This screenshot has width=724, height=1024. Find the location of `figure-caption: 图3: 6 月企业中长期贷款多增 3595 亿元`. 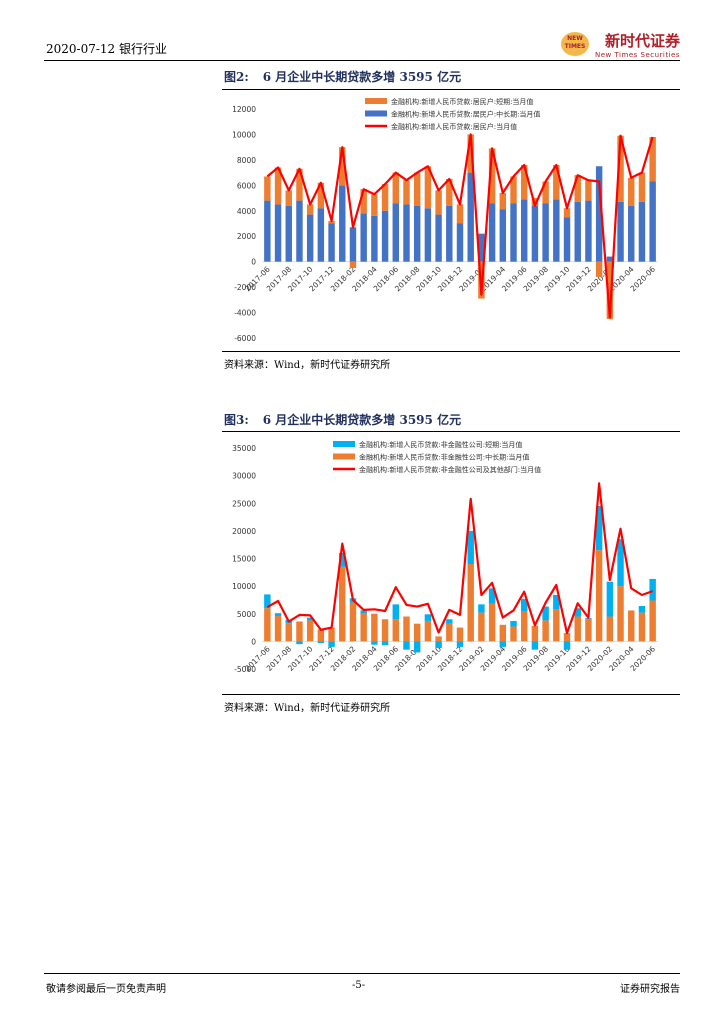

figure-caption: 图3: 6 月企业中长期贷款多增 3595 亿元 is located at coordinates (349, 419).